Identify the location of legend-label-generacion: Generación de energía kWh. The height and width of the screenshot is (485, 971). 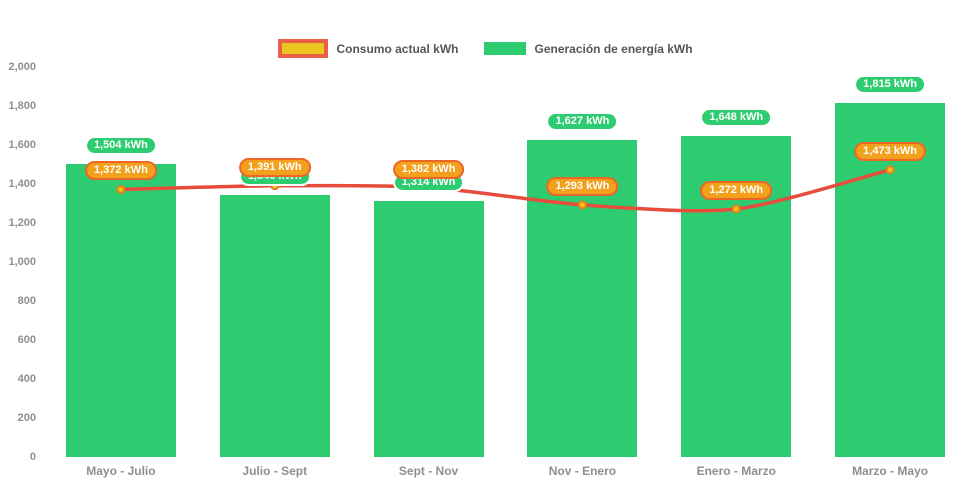
(613, 48).